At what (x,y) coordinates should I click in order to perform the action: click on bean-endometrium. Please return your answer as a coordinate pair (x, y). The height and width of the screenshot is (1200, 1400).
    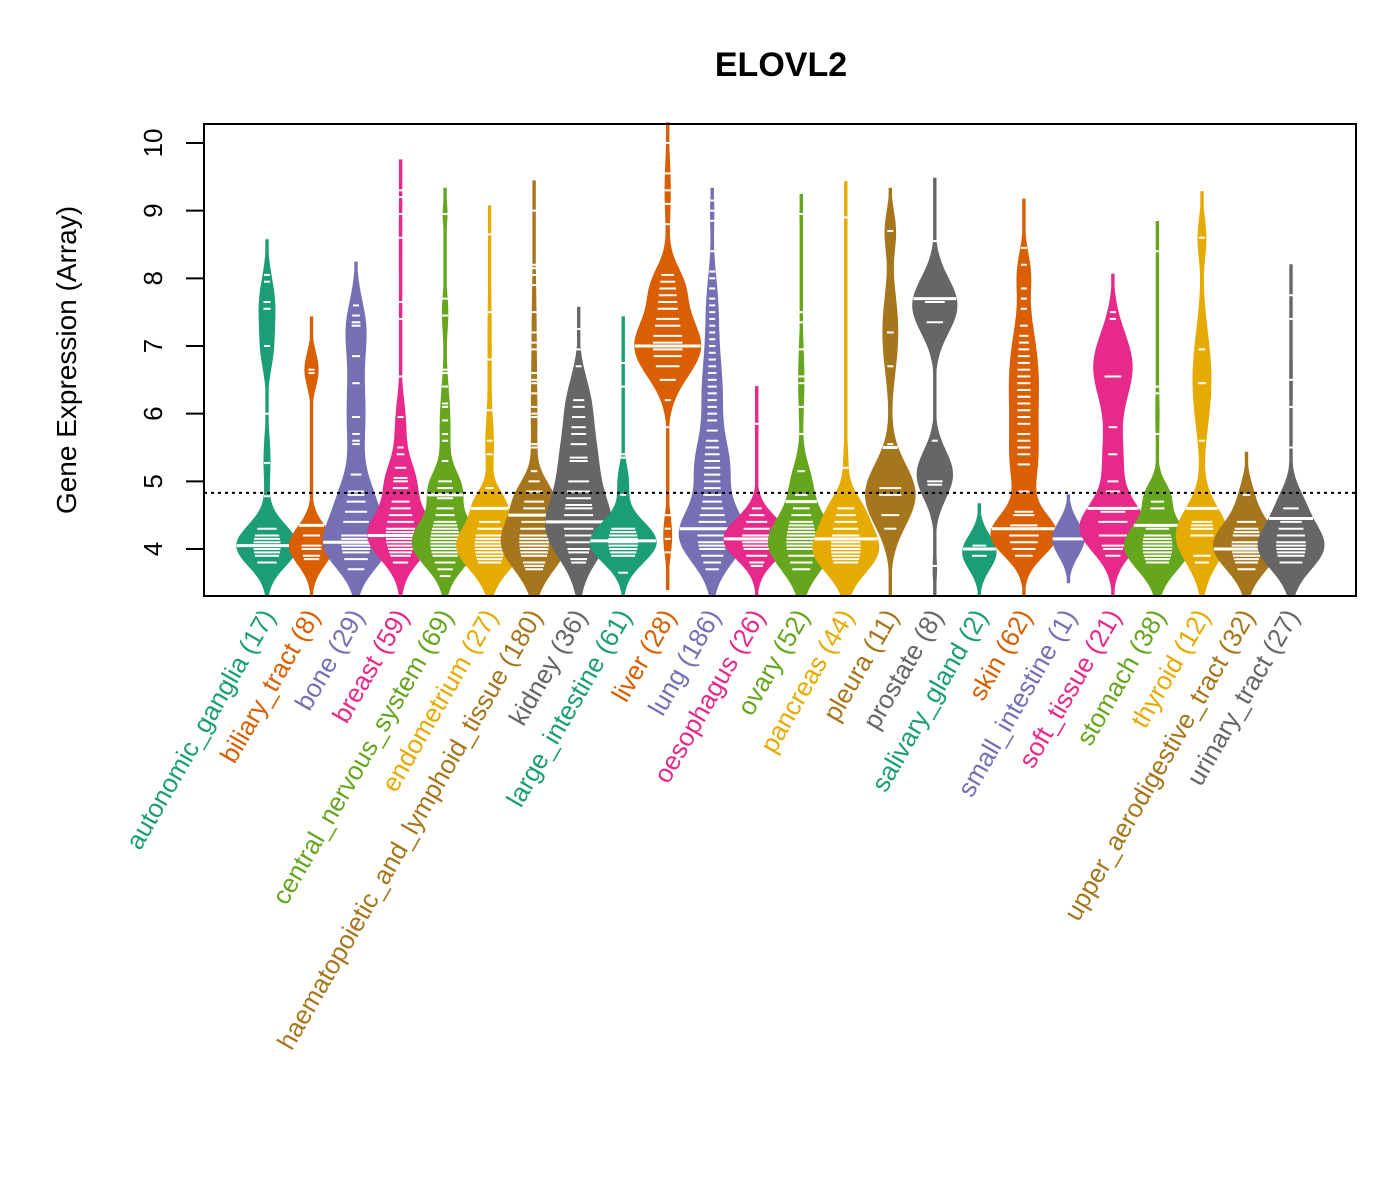
    Looking at the image, I should click on (490, 401).